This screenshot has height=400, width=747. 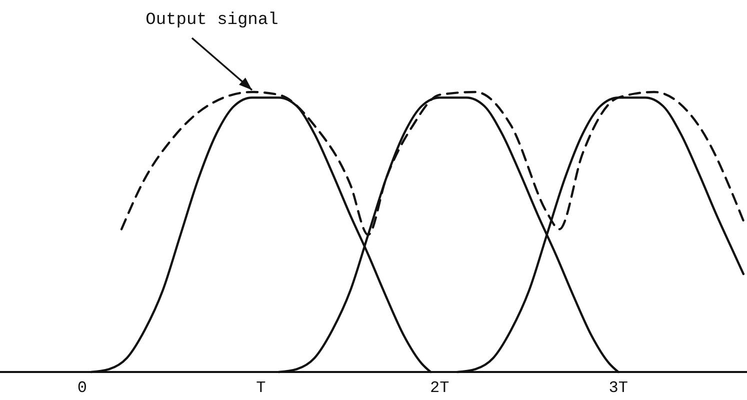 What do you see at coordinates (618, 388) in the screenshot?
I see `x-tick-label: 3T` at bounding box center [618, 388].